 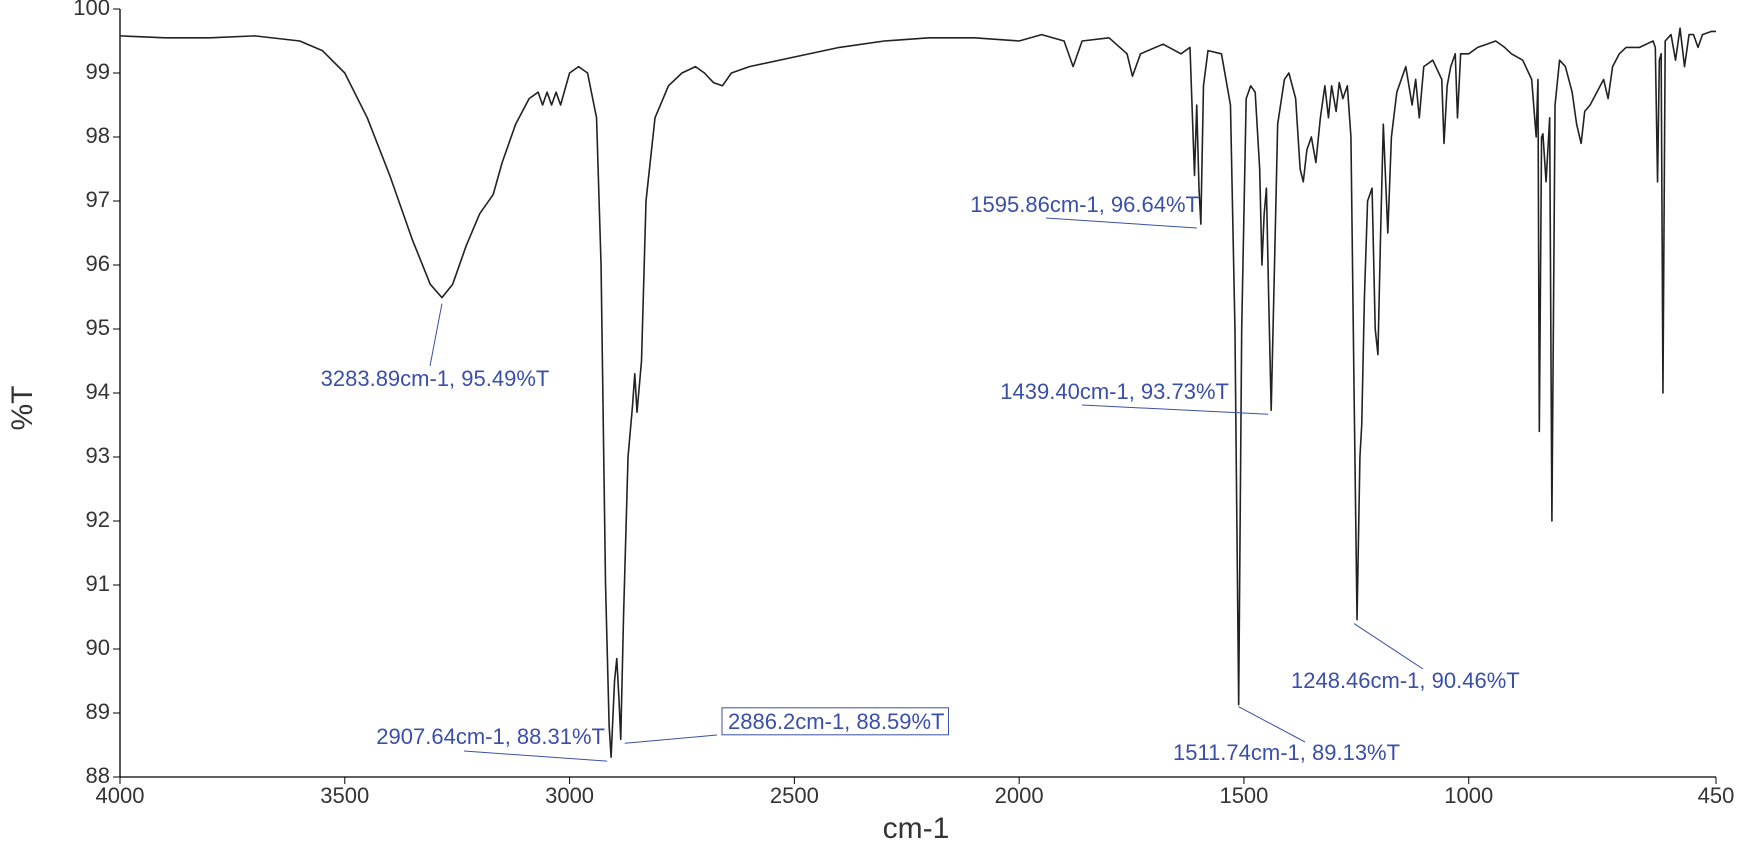 What do you see at coordinates (1243, 795) in the screenshot?
I see `x-tick-label: 1500` at bounding box center [1243, 795].